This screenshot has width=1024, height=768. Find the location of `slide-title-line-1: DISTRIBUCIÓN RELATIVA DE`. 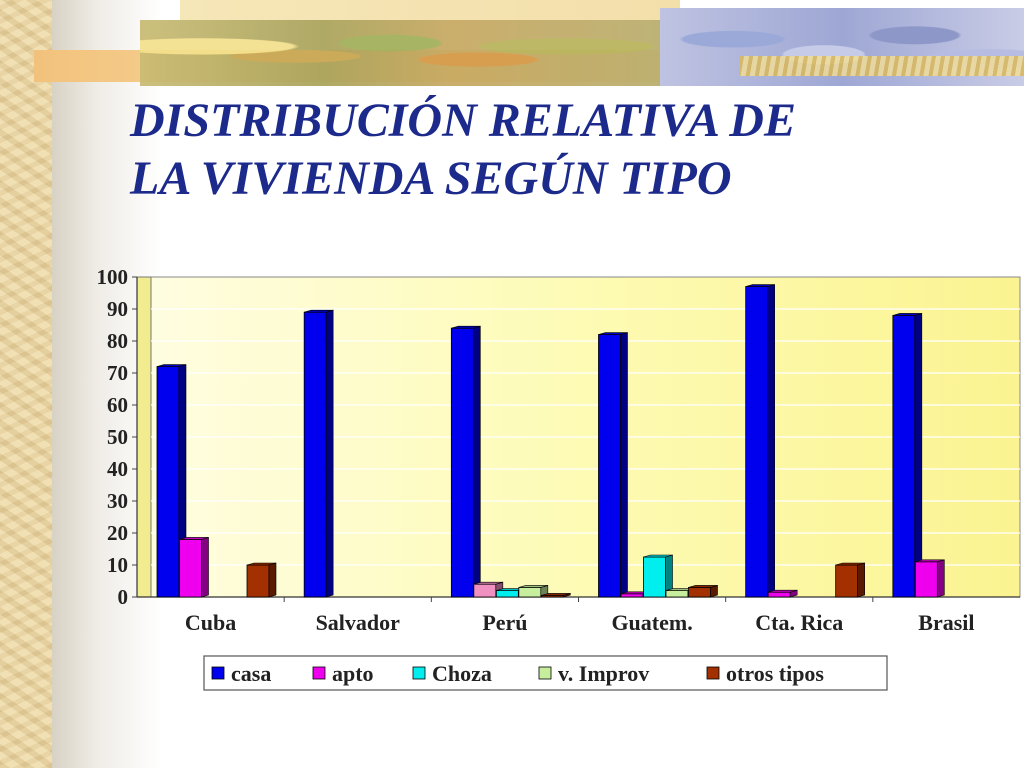

slide-title-line-1: DISTRIBUCIÓN RELATIVA DE is located at coordinates (463, 120).